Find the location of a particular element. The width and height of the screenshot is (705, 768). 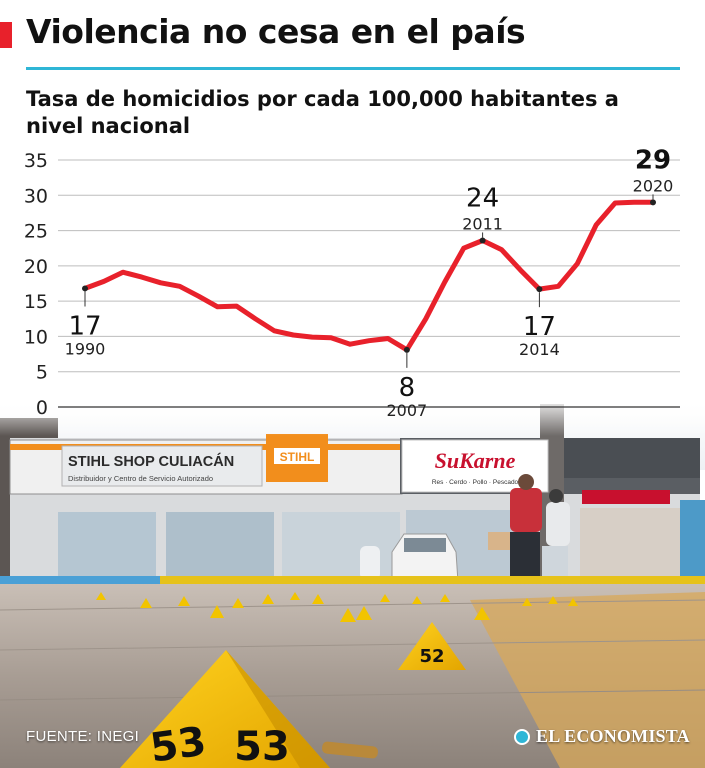

y-tick-label: 20 is located at coordinates (36, 267).